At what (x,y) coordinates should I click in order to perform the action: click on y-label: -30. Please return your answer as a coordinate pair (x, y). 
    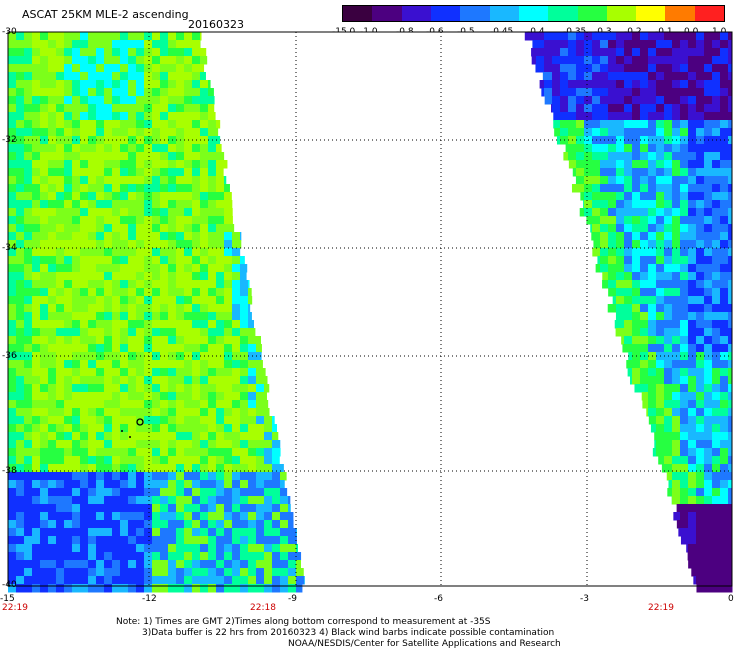
    Looking at the image, I should click on (9, 32).